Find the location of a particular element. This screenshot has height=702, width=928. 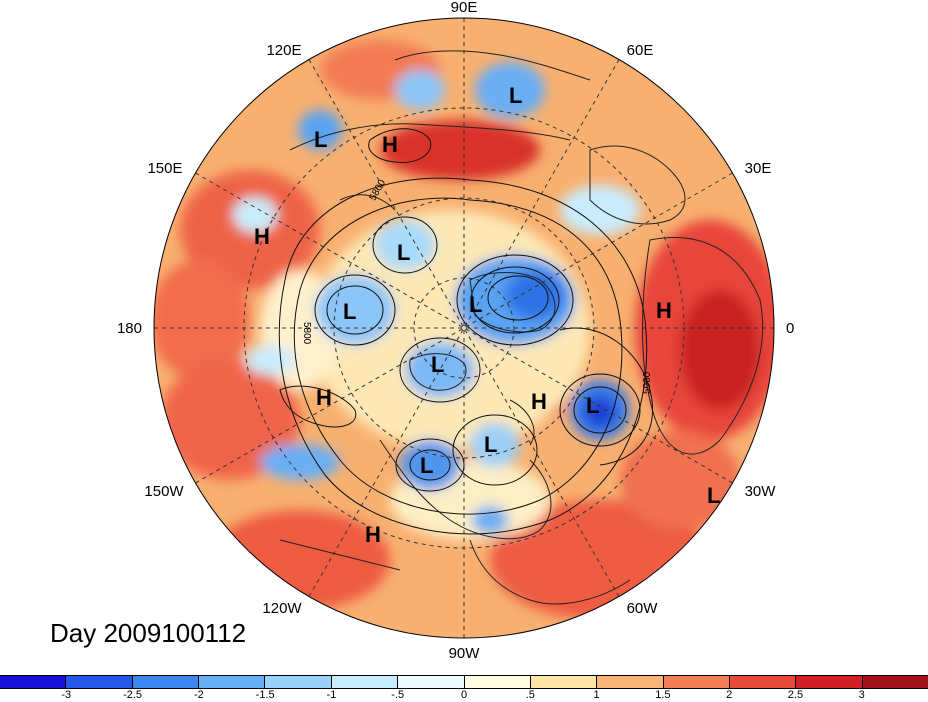

colorbar-tick-label: -2 is located at coordinates (198, 695).